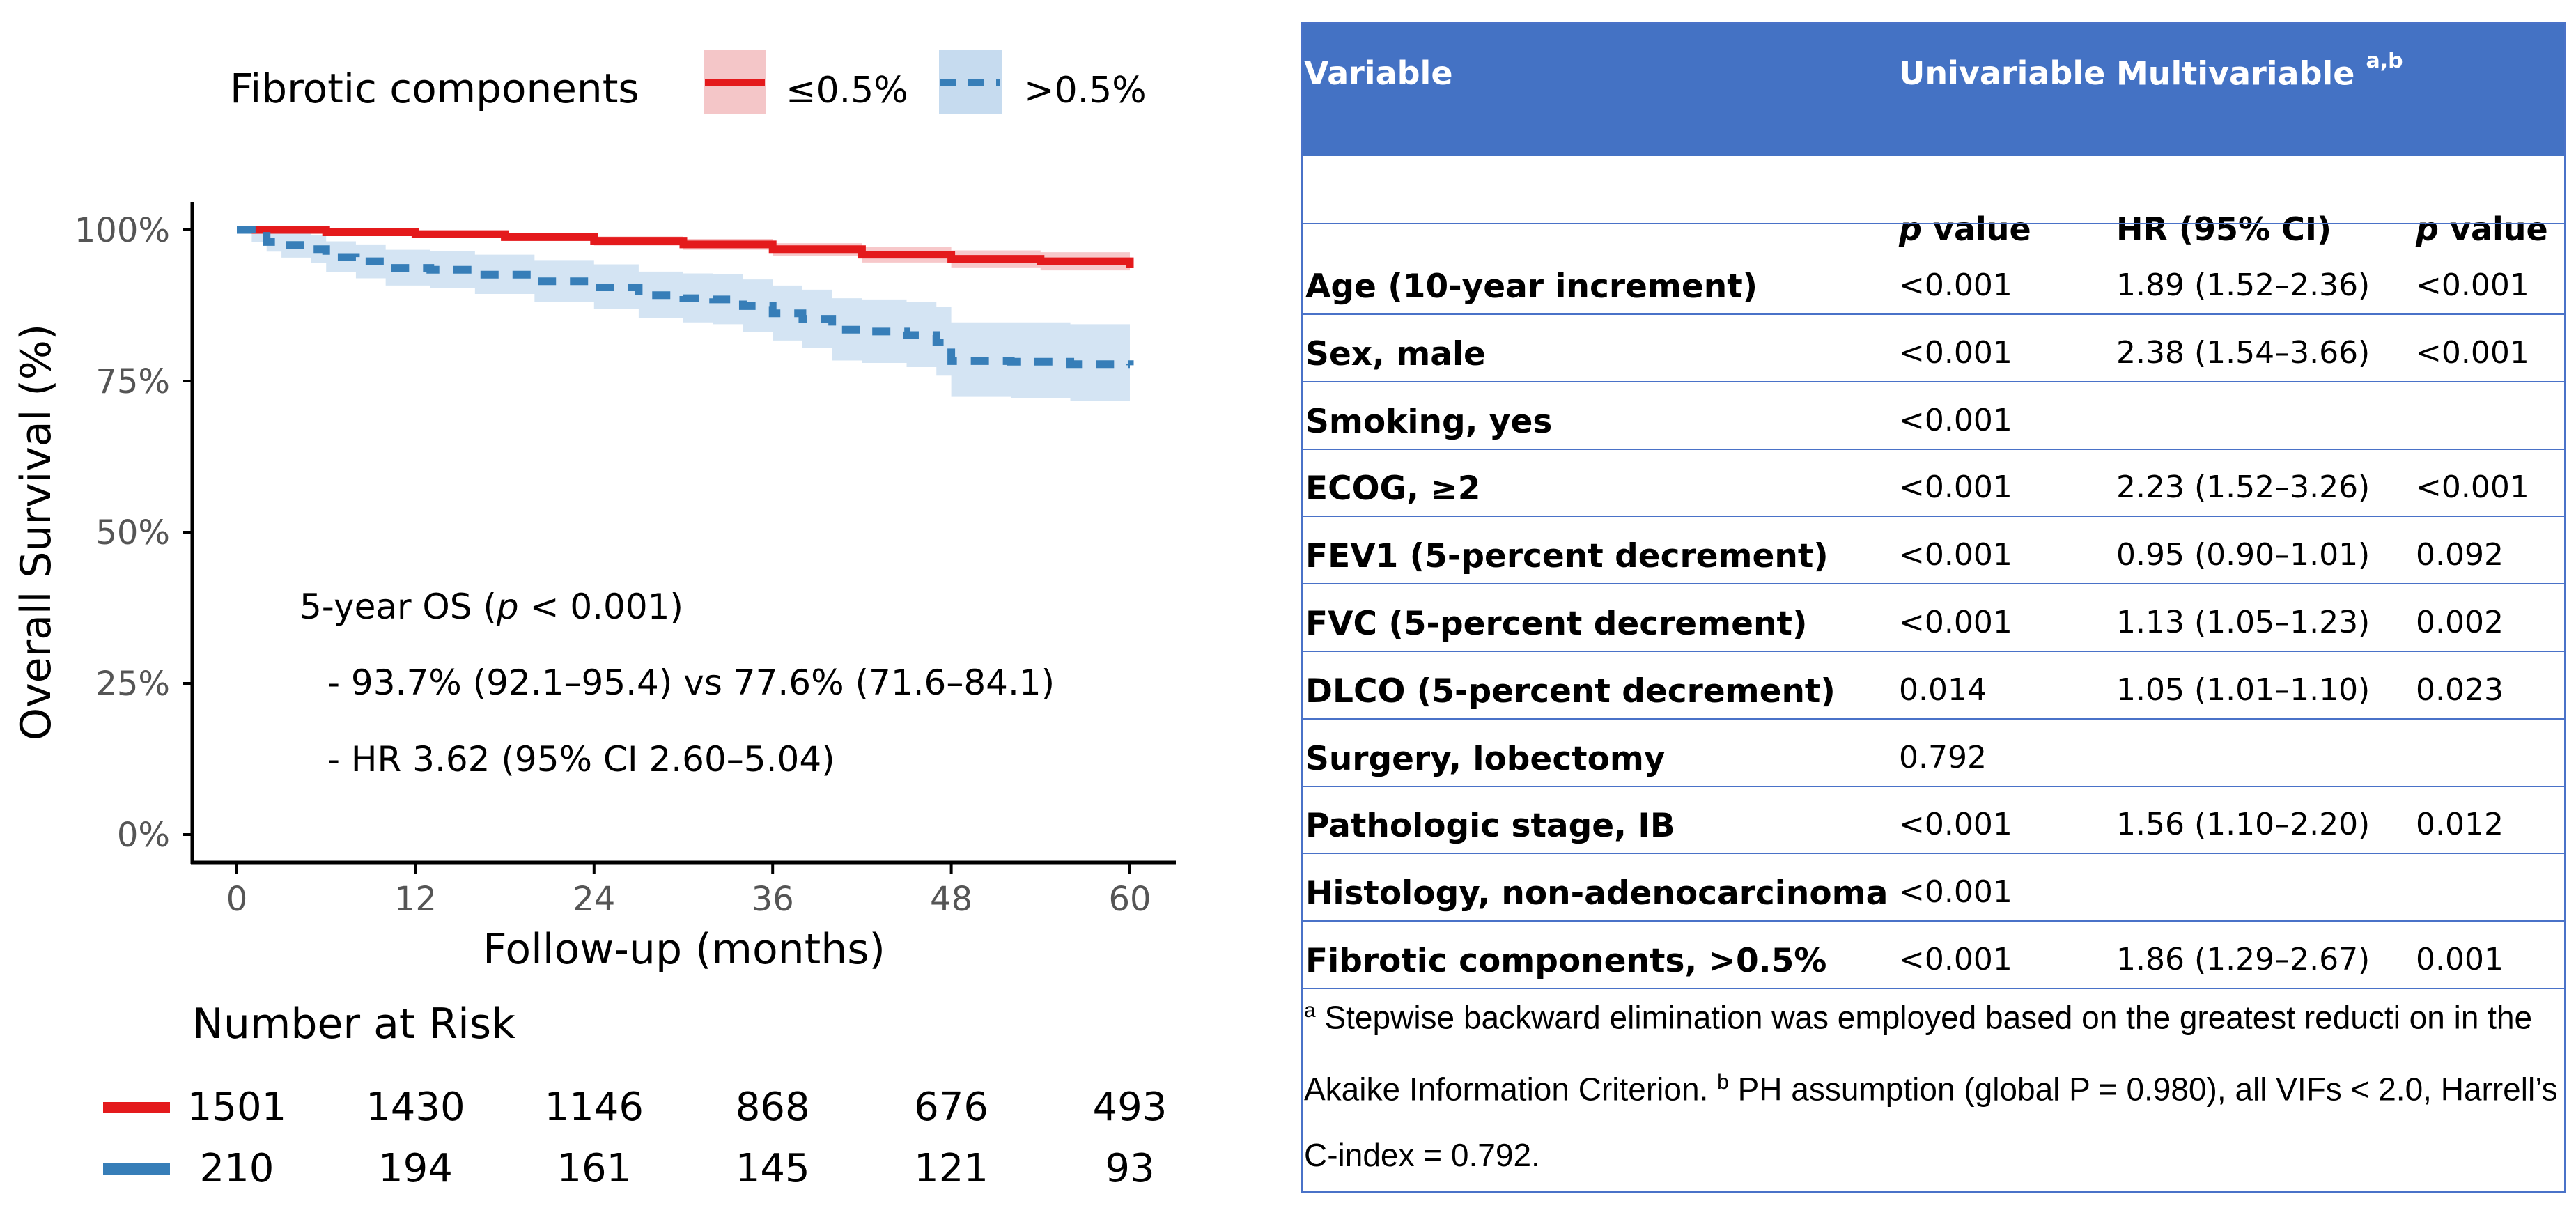 This screenshot has height=1217, width=2576. I want to click on col-multivariable: Multivariable a,b, so click(2259, 71).